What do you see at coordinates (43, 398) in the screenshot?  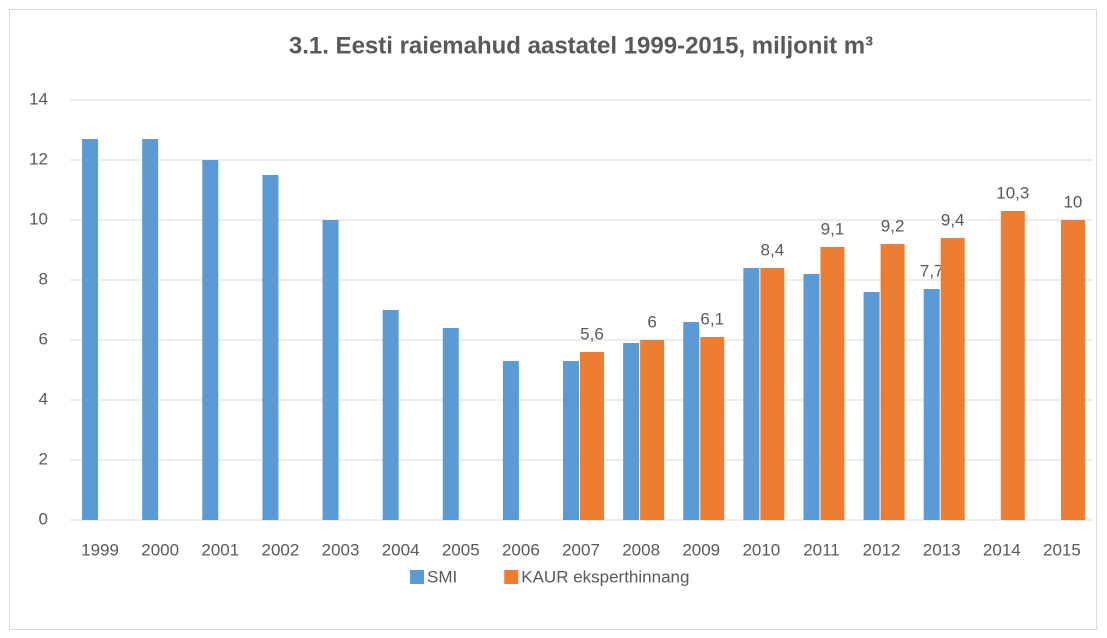 I see `y-tick-label: 4` at bounding box center [43, 398].